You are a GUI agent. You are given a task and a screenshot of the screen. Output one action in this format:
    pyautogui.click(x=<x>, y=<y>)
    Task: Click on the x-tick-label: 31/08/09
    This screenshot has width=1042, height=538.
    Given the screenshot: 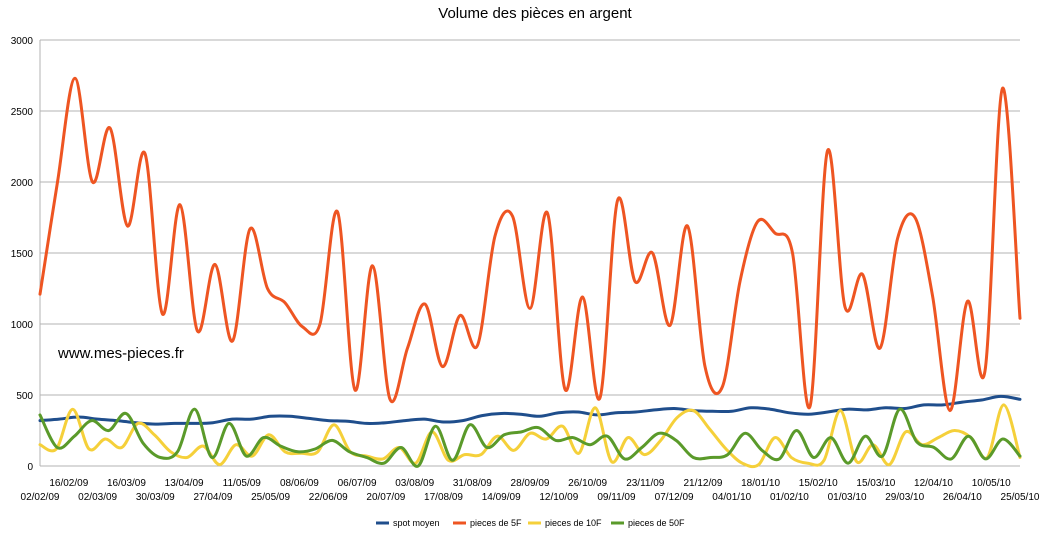 What is the action you would take?
    pyautogui.click(x=472, y=483)
    